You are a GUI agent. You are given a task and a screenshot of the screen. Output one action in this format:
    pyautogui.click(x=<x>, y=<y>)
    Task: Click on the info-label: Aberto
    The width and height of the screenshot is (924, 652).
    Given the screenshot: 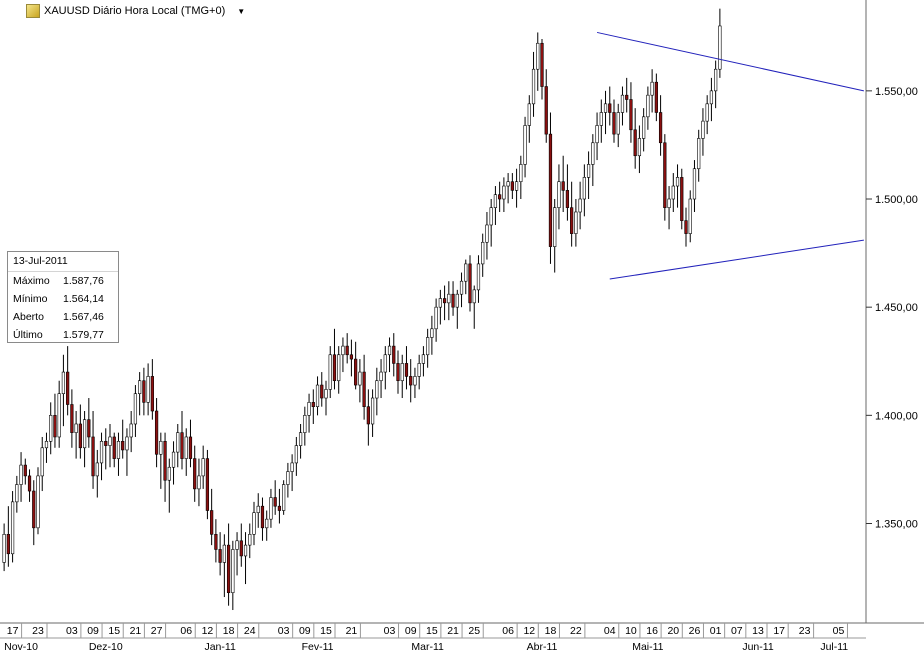 What is the action you would take?
    pyautogui.click(x=28, y=317)
    